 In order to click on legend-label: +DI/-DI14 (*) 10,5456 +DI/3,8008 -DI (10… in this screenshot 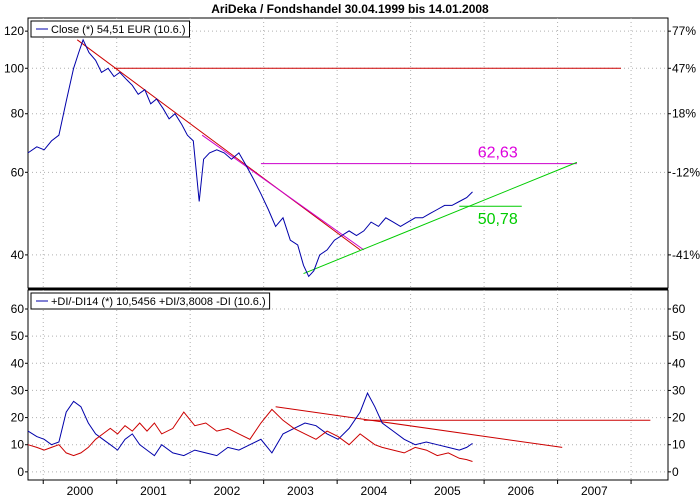, I will do `click(158, 302)`.